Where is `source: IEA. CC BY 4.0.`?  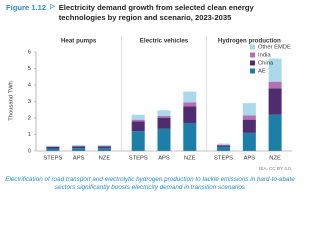 source: IEA. CC BY 4.0. is located at coordinates (275, 168).